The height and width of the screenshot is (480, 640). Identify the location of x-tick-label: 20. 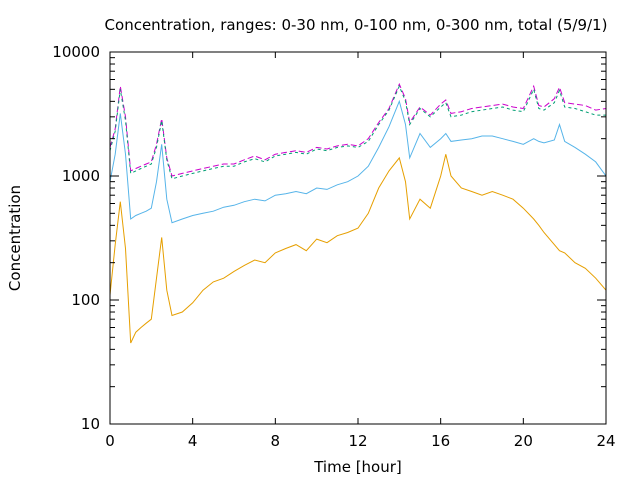
(523, 441).